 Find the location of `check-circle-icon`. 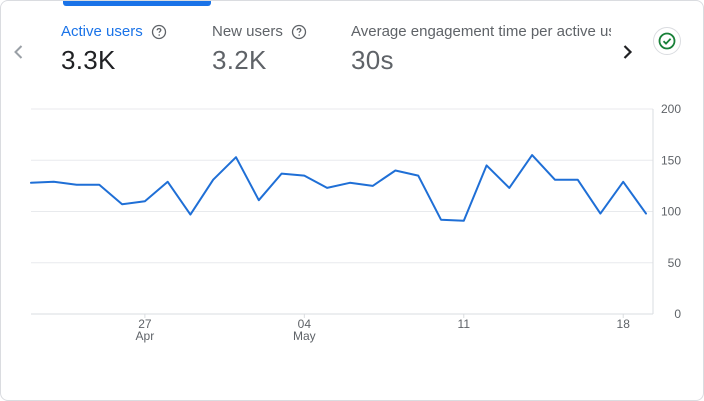

check-circle-icon is located at coordinates (667, 41).